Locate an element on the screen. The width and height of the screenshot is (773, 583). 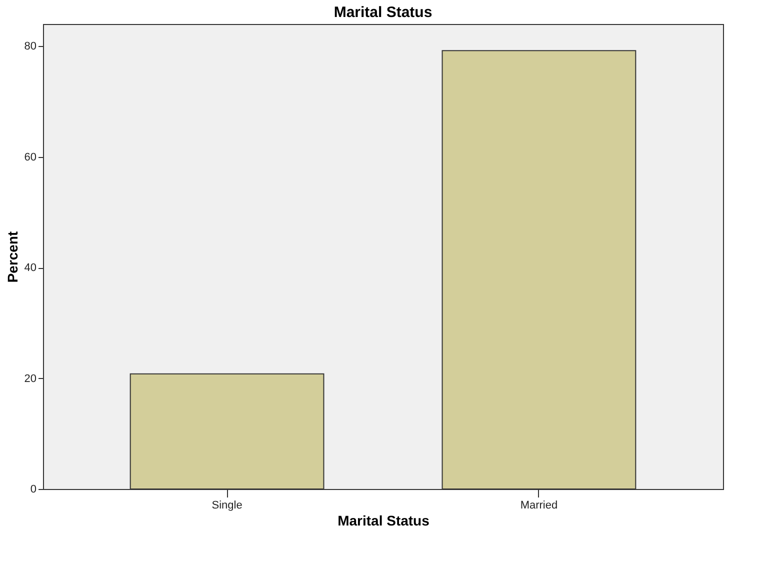
x-axis-title: Marital Status is located at coordinates (384, 520).